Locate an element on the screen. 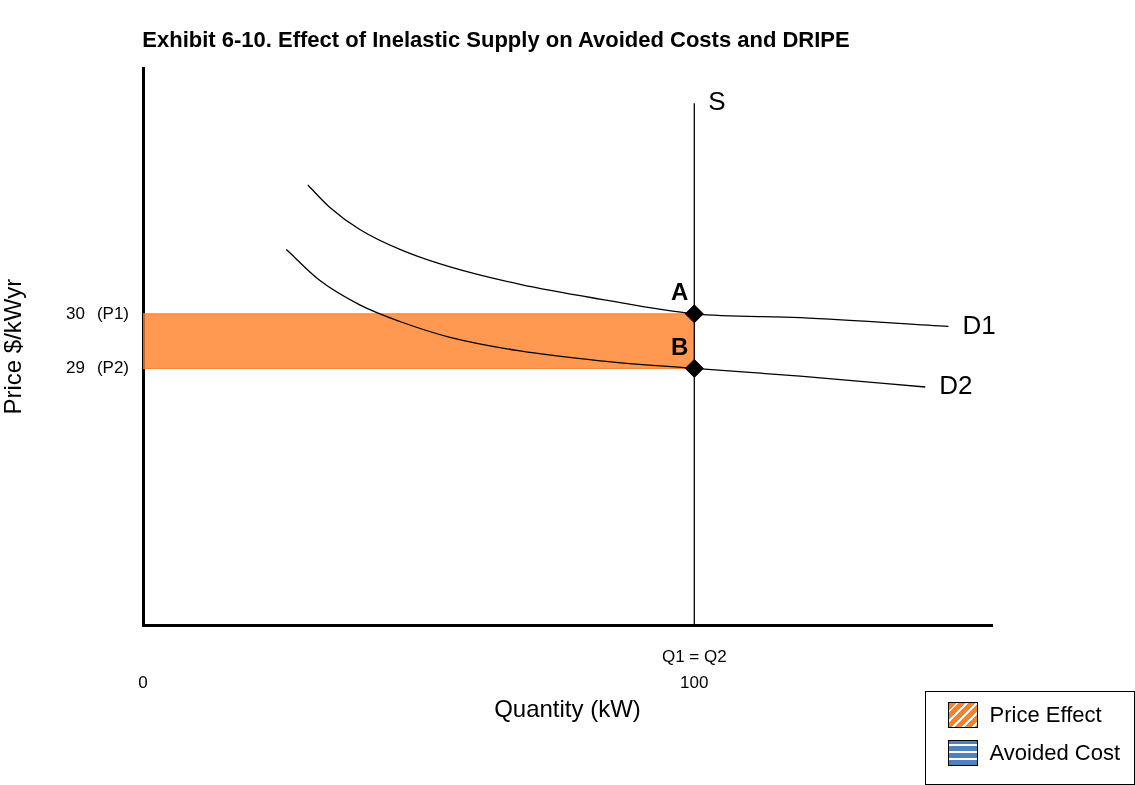 The image size is (1135, 785). annotation: A is located at coordinates (679, 292).